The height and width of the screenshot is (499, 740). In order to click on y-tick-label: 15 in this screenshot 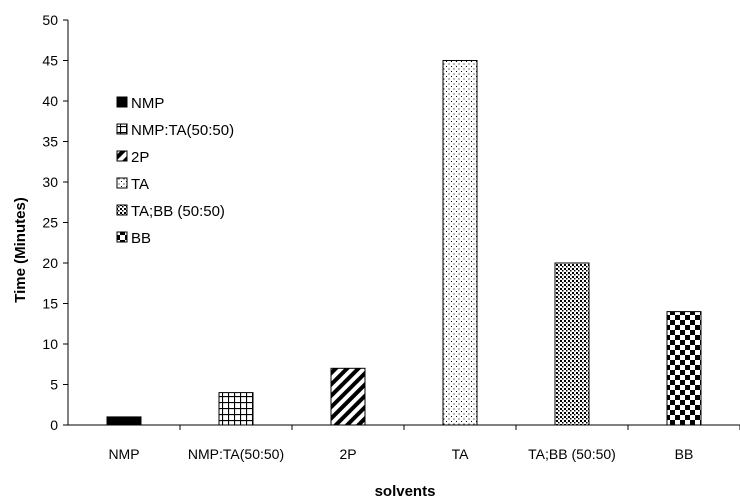, I will do `click(50, 304)`.